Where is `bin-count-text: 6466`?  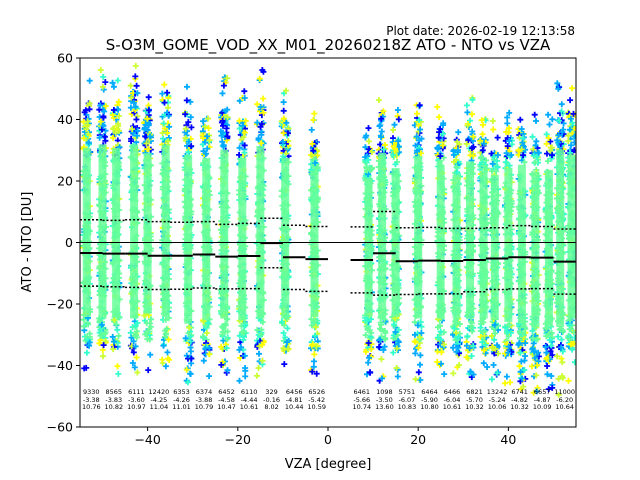 bin-count-text: 6466 is located at coordinates (452, 392).